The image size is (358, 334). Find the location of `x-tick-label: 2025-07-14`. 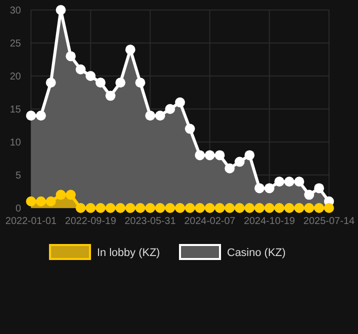

x-tick-label: 2025-07-14 is located at coordinates (329, 221).